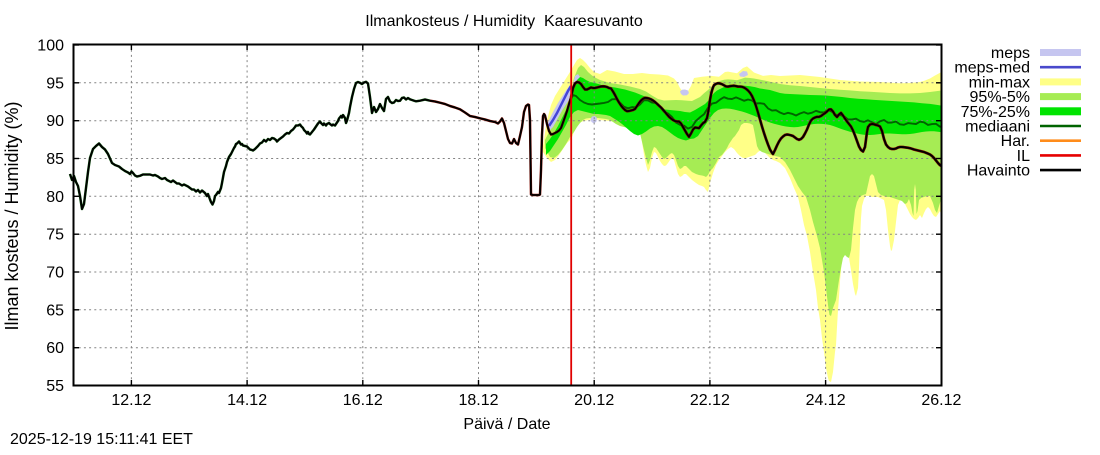 The image size is (1100, 455). Describe the element at coordinates (363, 400) in the screenshot. I see `svg-text: 16.12` at that location.